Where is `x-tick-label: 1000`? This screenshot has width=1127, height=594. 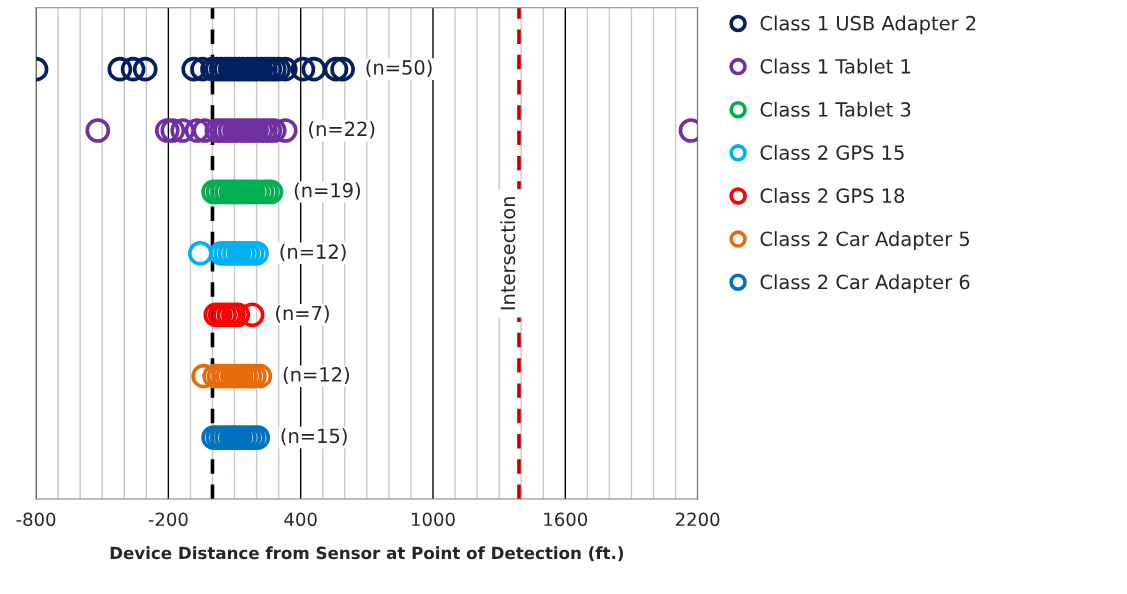
x-tick-label: 1000 is located at coordinates (433, 519).